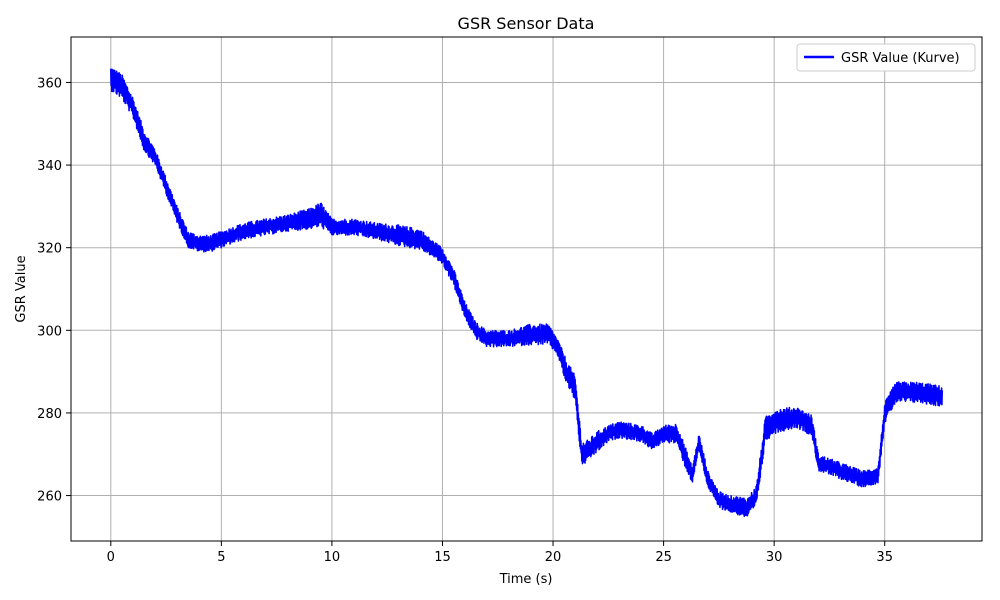 This screenshot has width=1000, height=600. What do you see at coordinates (49, 249) in the screenshot?
I see `y-tick-label: 320` at bounding box center [49, 249].